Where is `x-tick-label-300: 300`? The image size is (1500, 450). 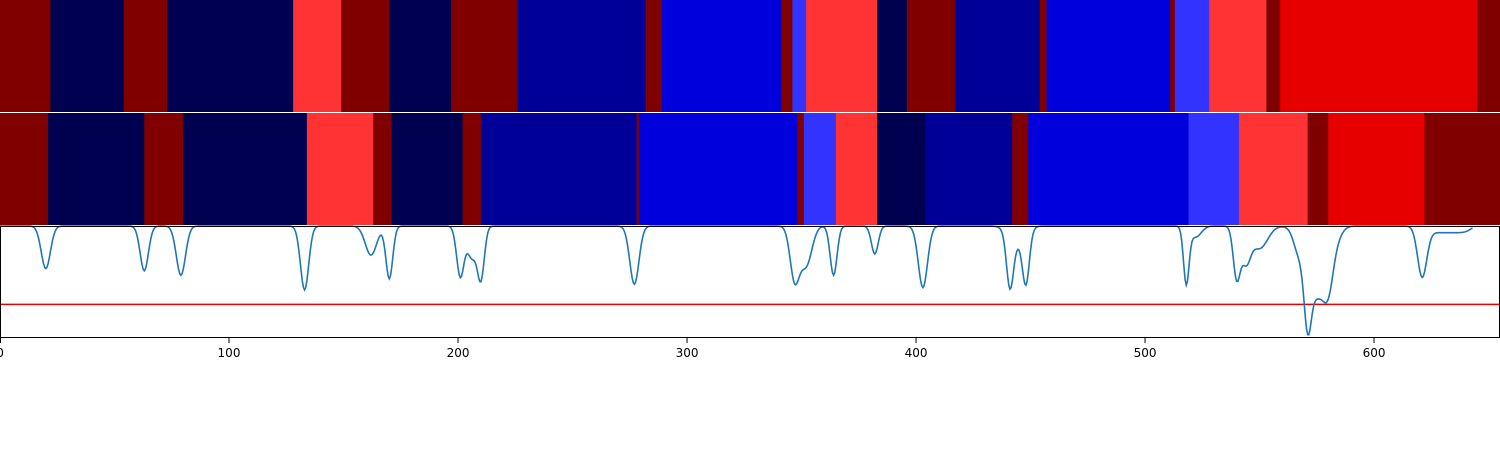 x-tick-label-300: 300 is located at coordinates (687, 353).